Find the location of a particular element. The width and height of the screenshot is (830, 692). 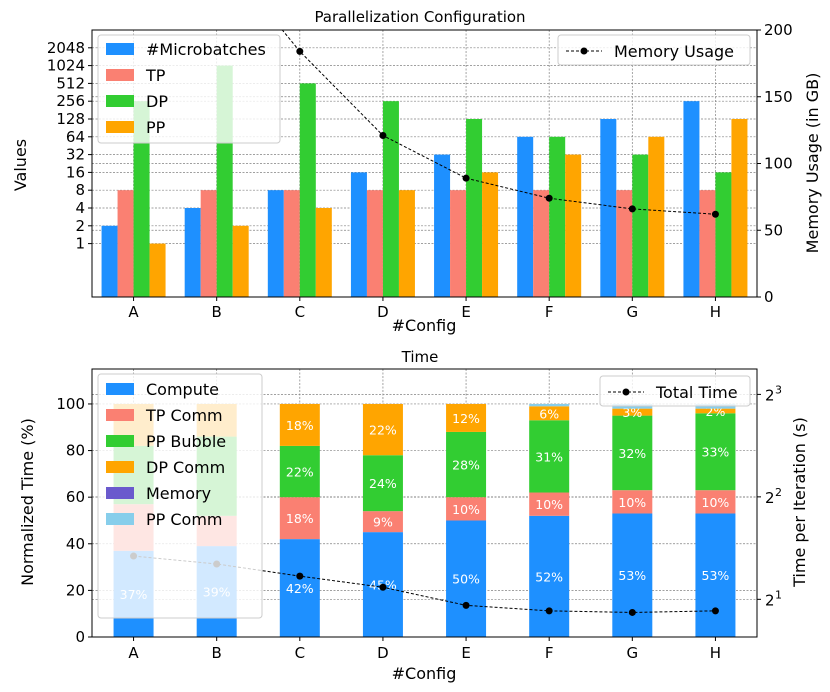

total-time-legend-marker is located at coordinates (626, 392).